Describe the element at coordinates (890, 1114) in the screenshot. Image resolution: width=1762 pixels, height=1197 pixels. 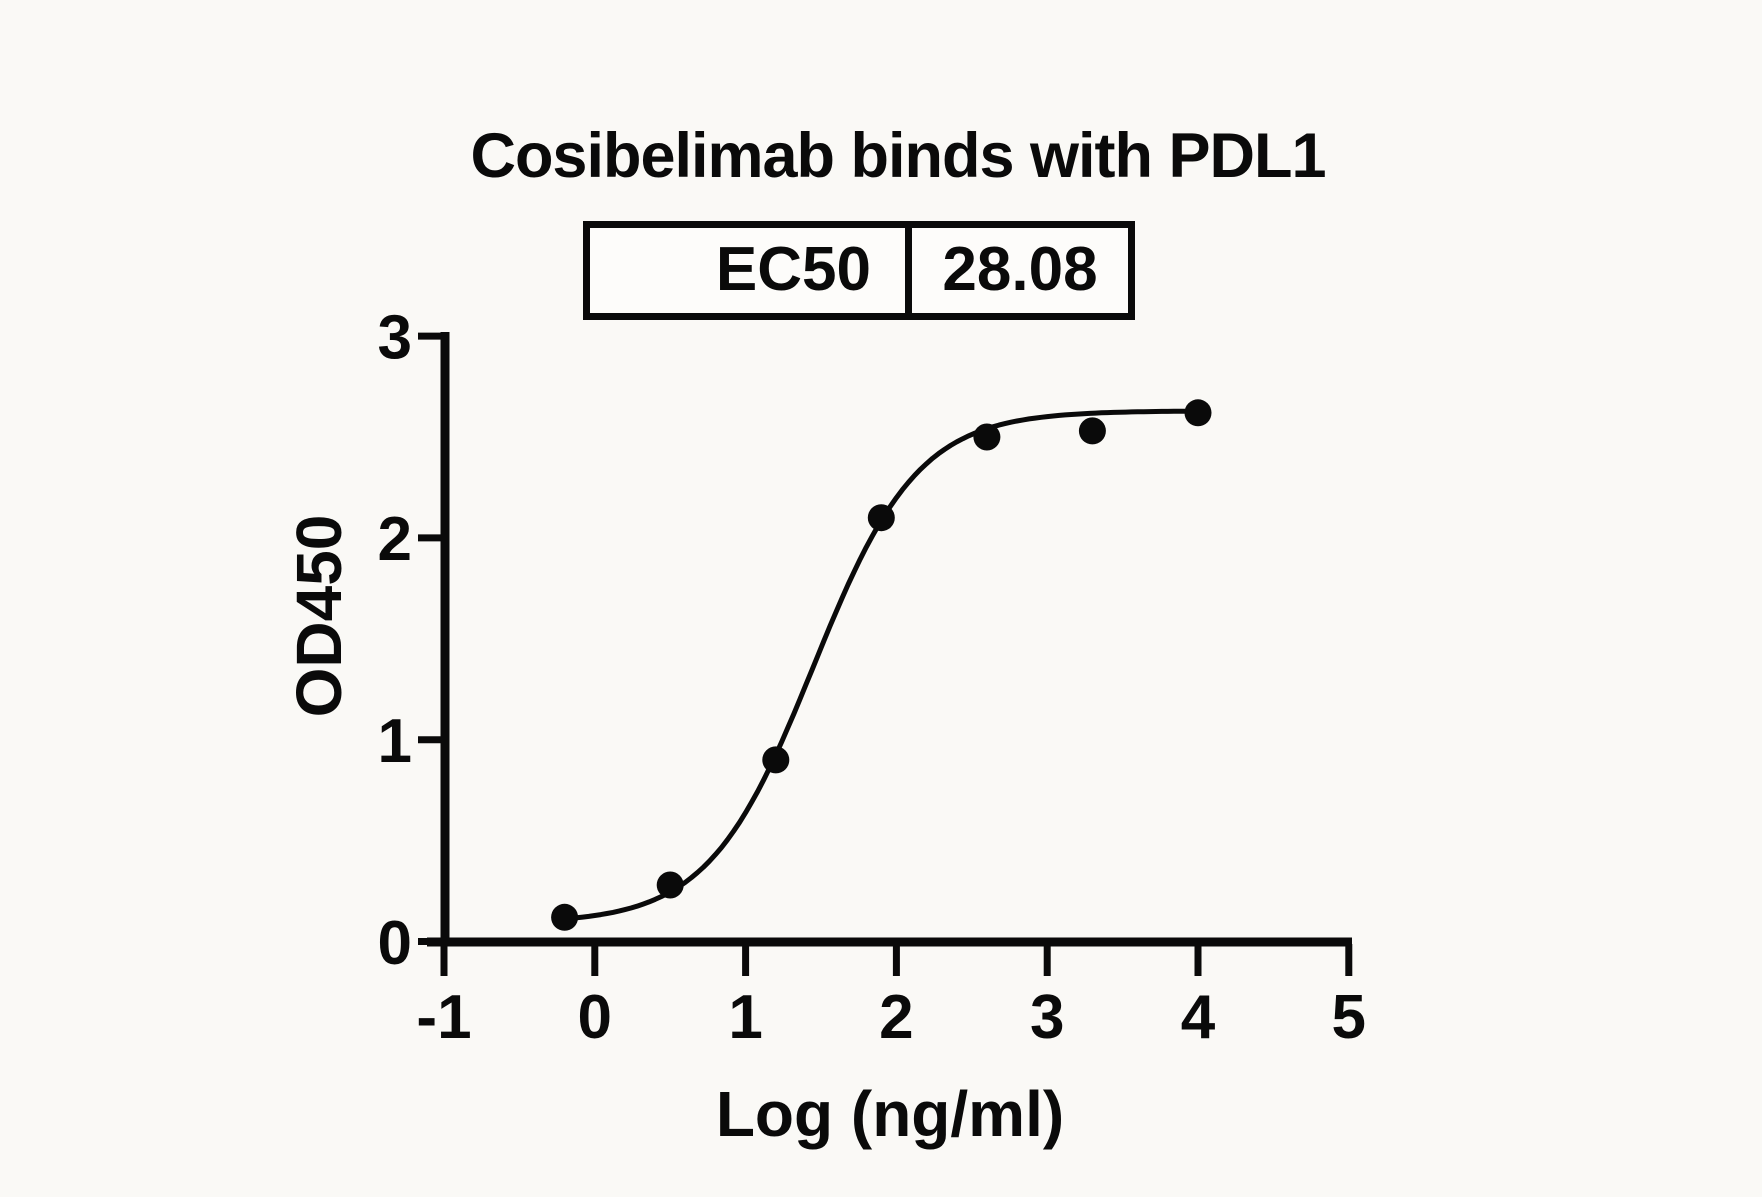
I see `x-axis-title: Log (ng/ml)` at that location.